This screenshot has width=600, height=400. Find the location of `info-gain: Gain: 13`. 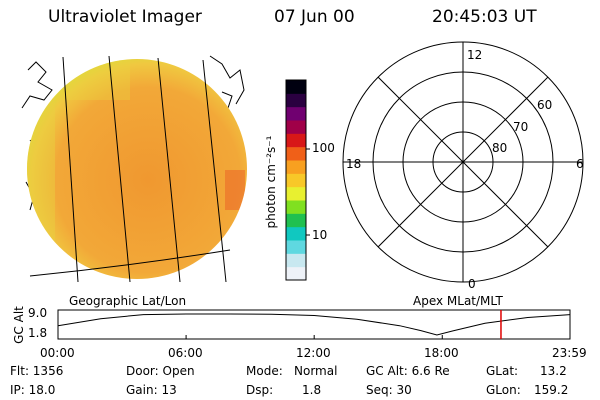

info-gain: Gain: 13 is located at coordinates (151, 390).